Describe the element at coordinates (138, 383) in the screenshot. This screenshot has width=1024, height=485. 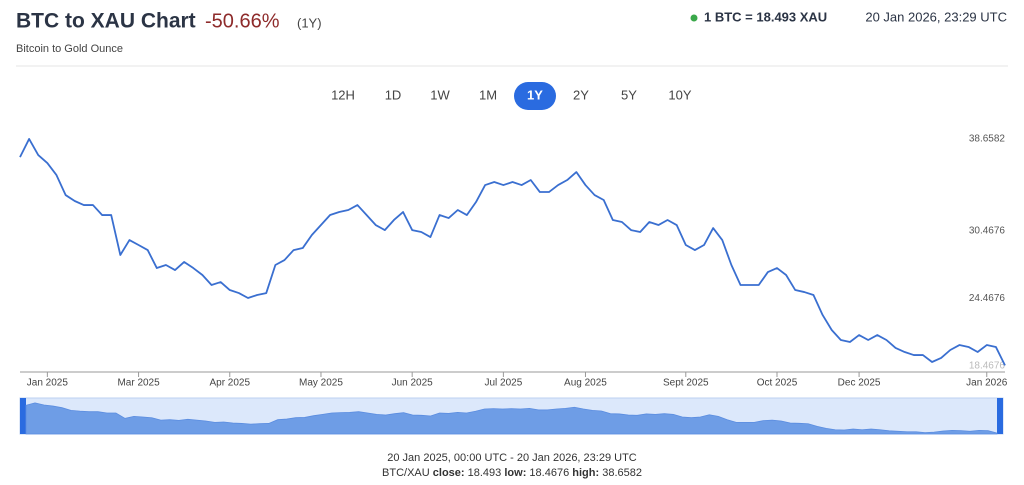
I see `x-tick-label: Mar 2025` at that location.